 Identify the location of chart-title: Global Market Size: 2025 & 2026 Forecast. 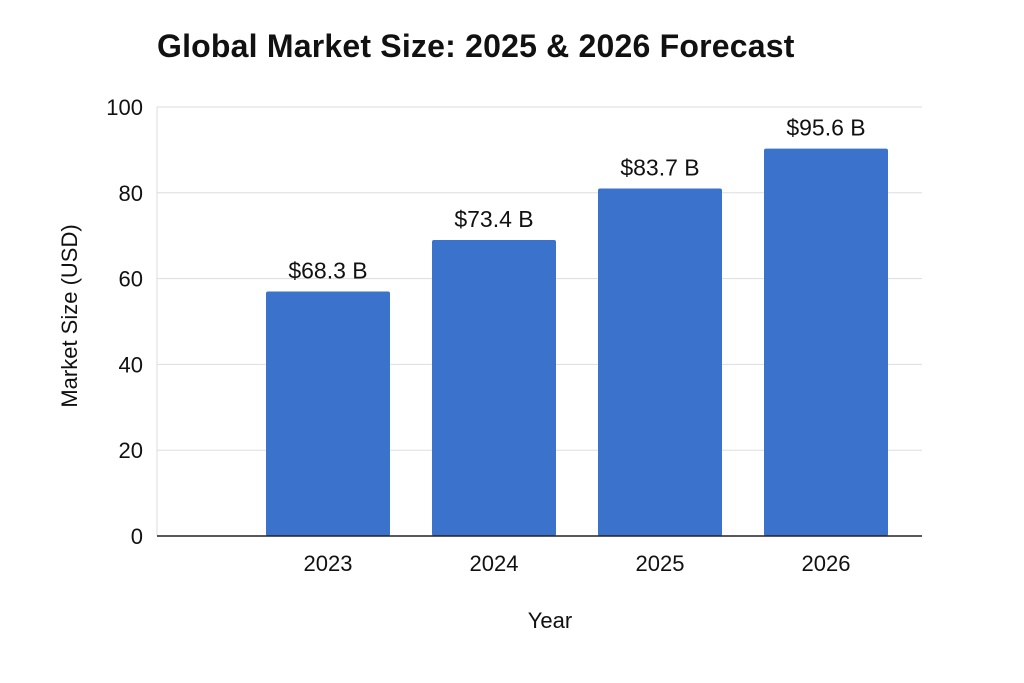
(476, 46).